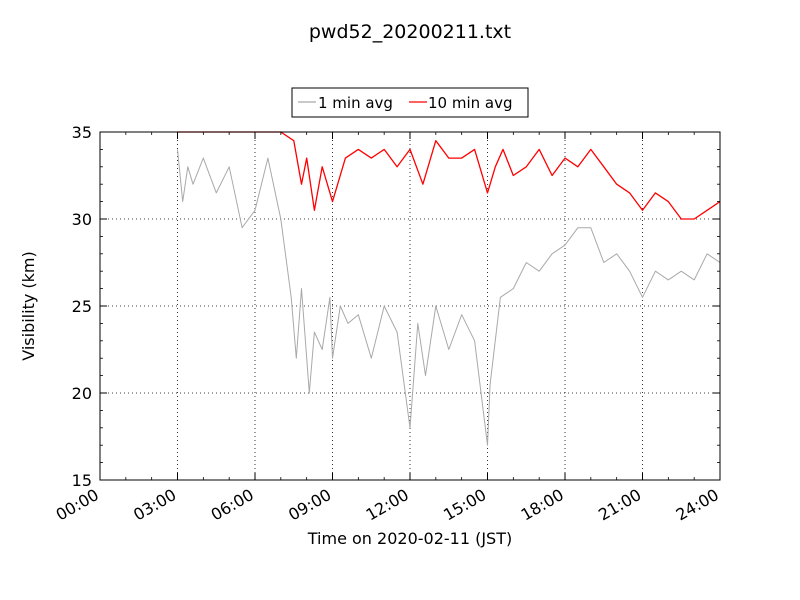 Image resolution: width=800 pixels, height=600 pixels. I want to click on series-line-10min-avg, so click(449, 175).